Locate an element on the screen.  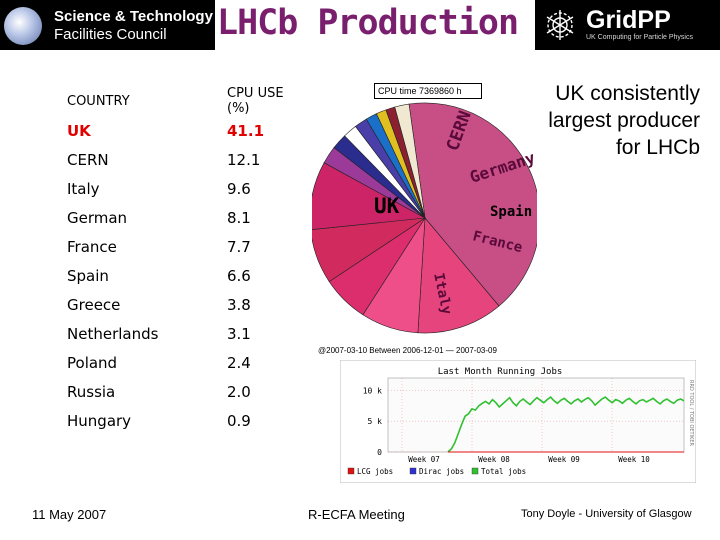
cpu-use-cell: 9.6 is located at coordinates (247, 189).